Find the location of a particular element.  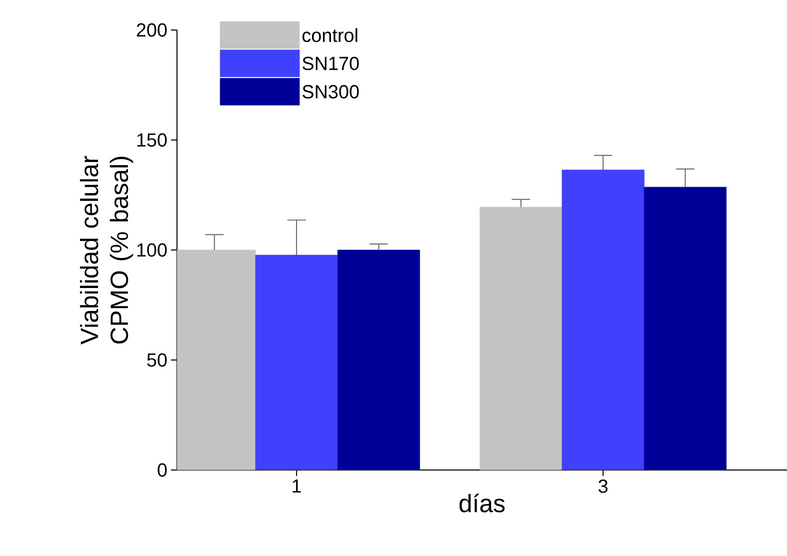

legend-label: SN300 is located at coordinates (330, 91).